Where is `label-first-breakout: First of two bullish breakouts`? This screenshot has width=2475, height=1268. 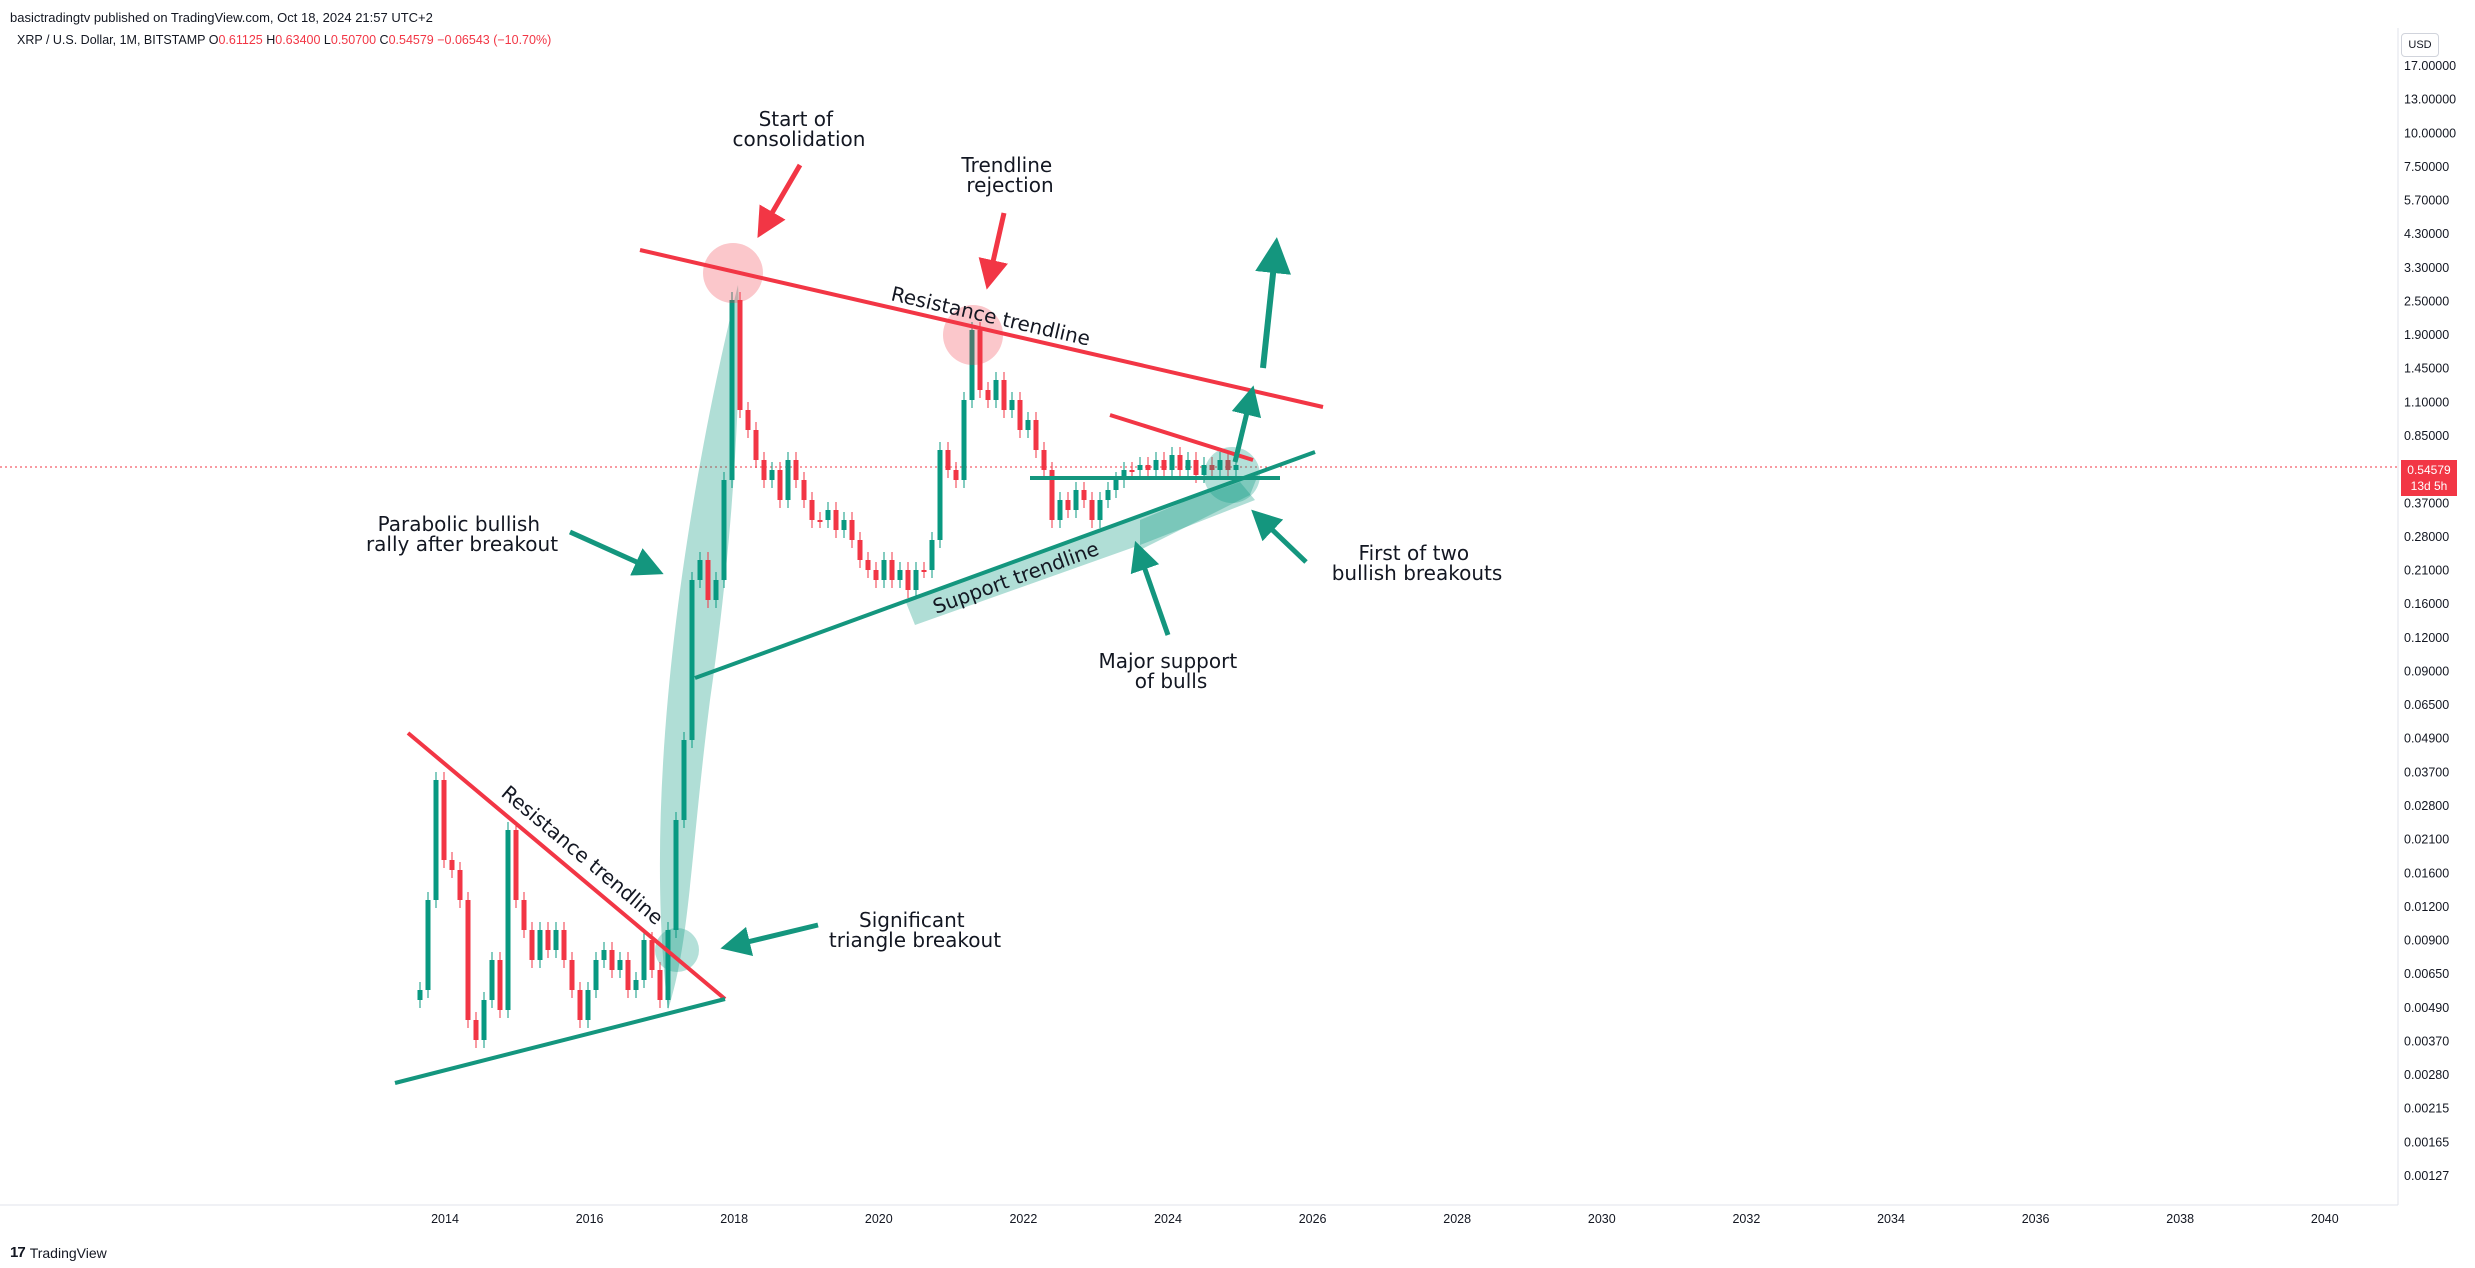 label-first-breakout: First of two bullish breakouts is located at coordinates (1417, 563).